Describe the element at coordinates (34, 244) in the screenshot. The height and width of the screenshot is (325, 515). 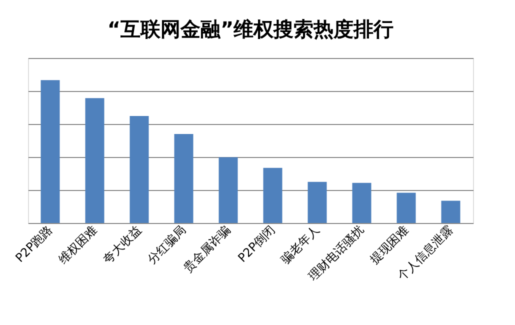
I see `x-tick-label: P2P跑路` at that location.